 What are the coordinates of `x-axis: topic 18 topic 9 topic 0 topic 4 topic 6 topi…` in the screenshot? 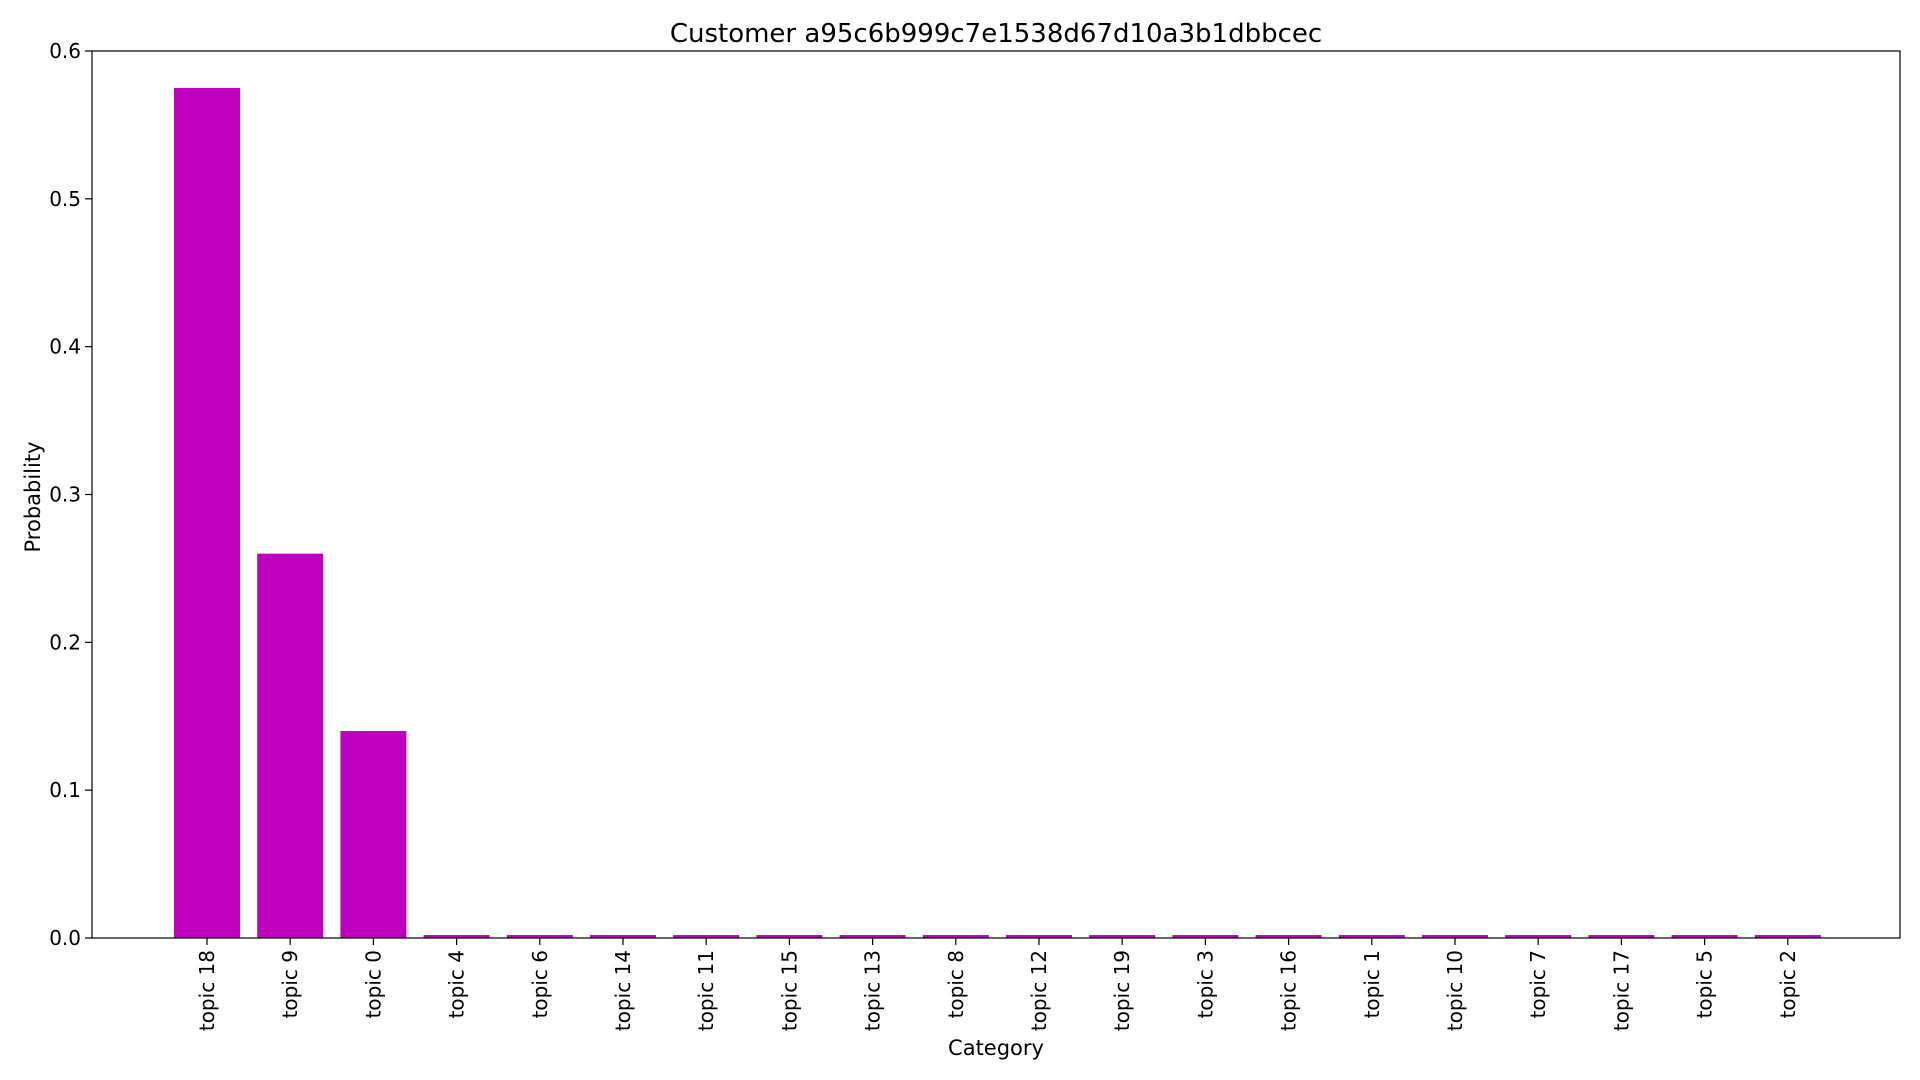 It's located at (997, 984).